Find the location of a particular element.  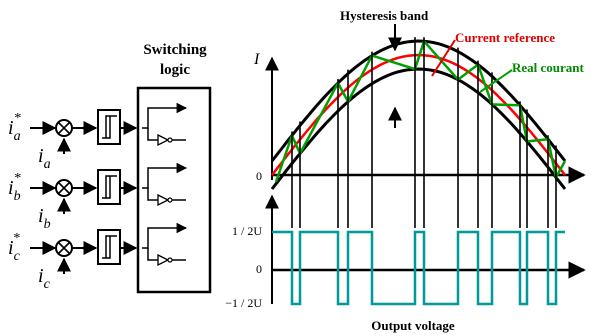

current-zero-label: 0 is located at coordinates (259, 176).